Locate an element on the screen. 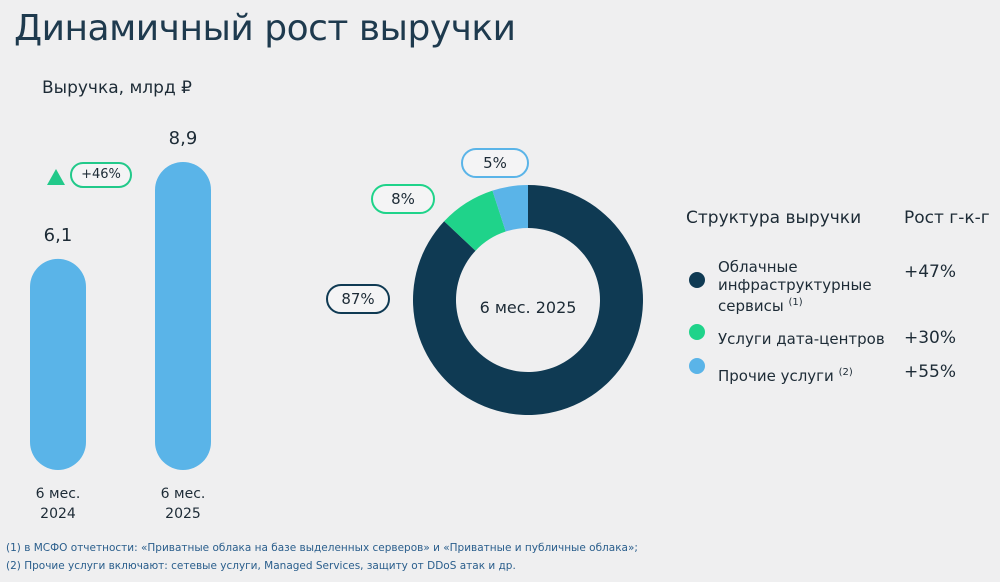 The height and width of the screenshot is (582, 1000). legend-title: Структура выручки is located at coordinates (774, 218).